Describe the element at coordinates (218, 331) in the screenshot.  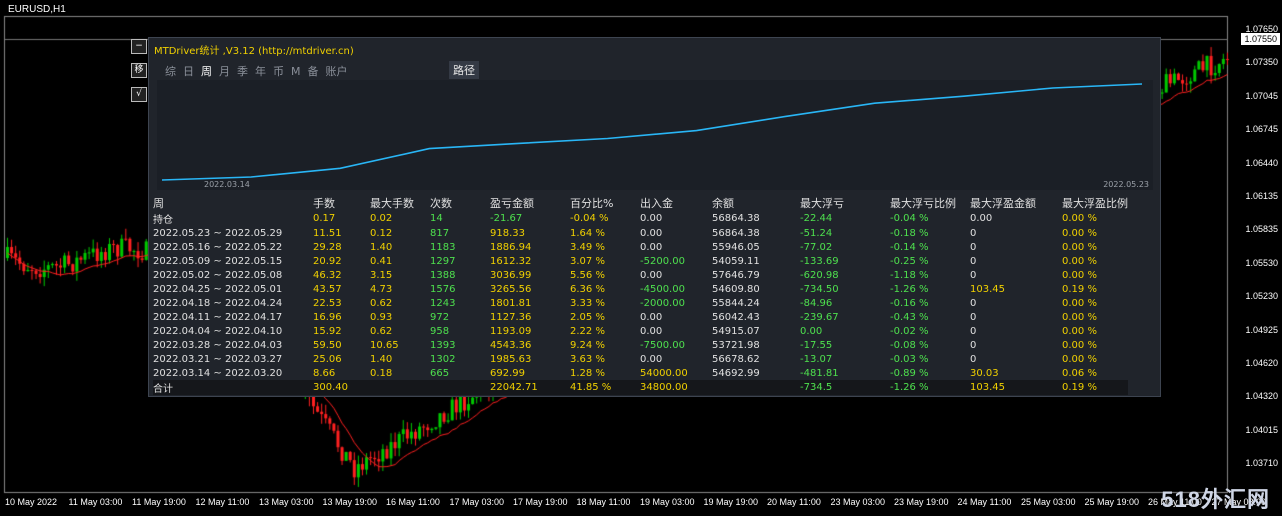
I see `cell: 2022.04.04 ~ 2022.04.10` at that location.